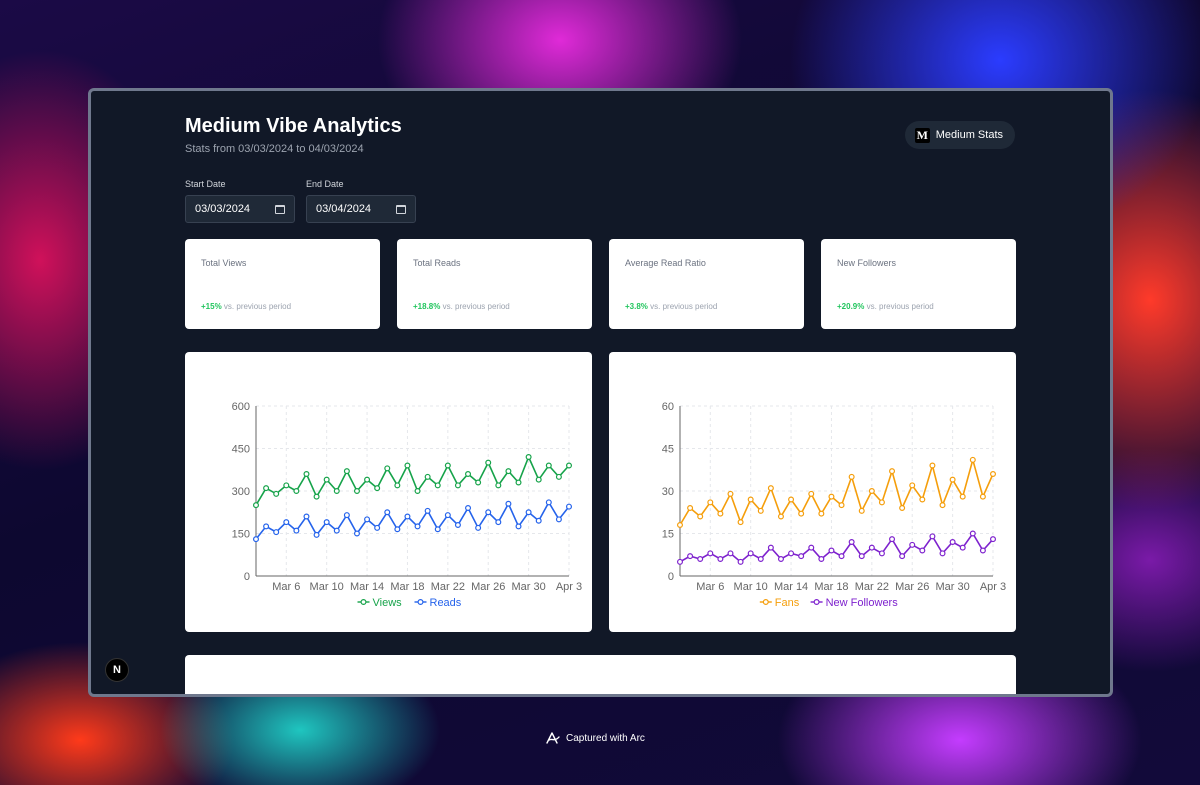 This screenshot has width=1200, height=785. I want to click on y-tick-label: 45, so click(668, 450).